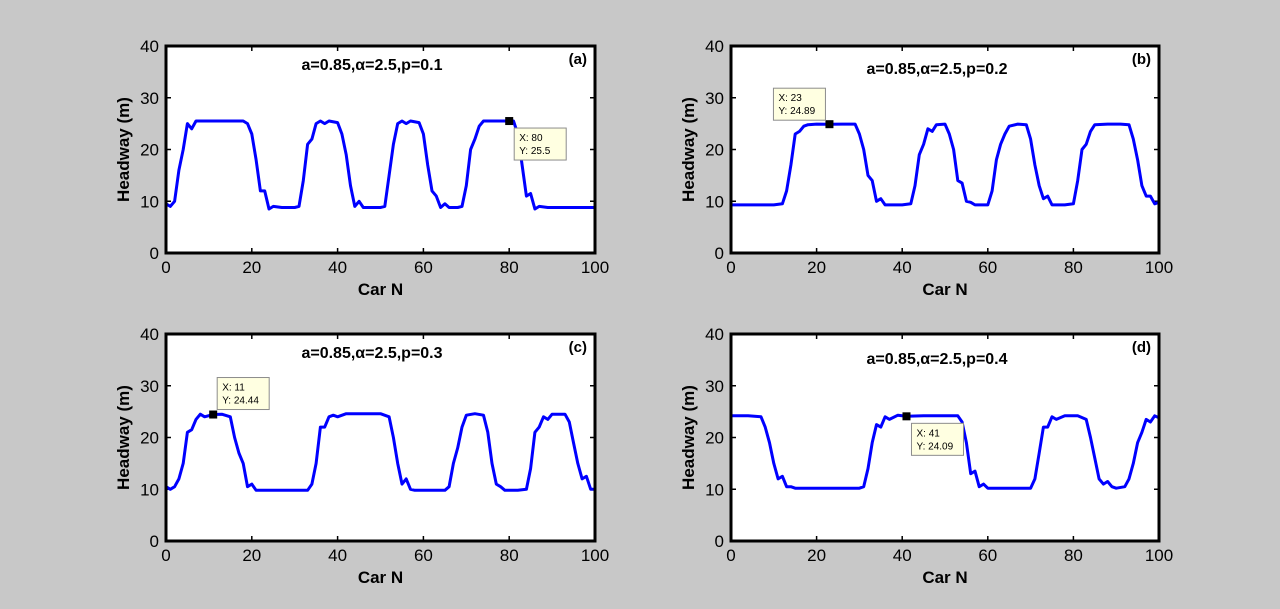 The height and width of the screenshot is (609, 1280). I want to click on panel-label: (a), so click(578, 59).